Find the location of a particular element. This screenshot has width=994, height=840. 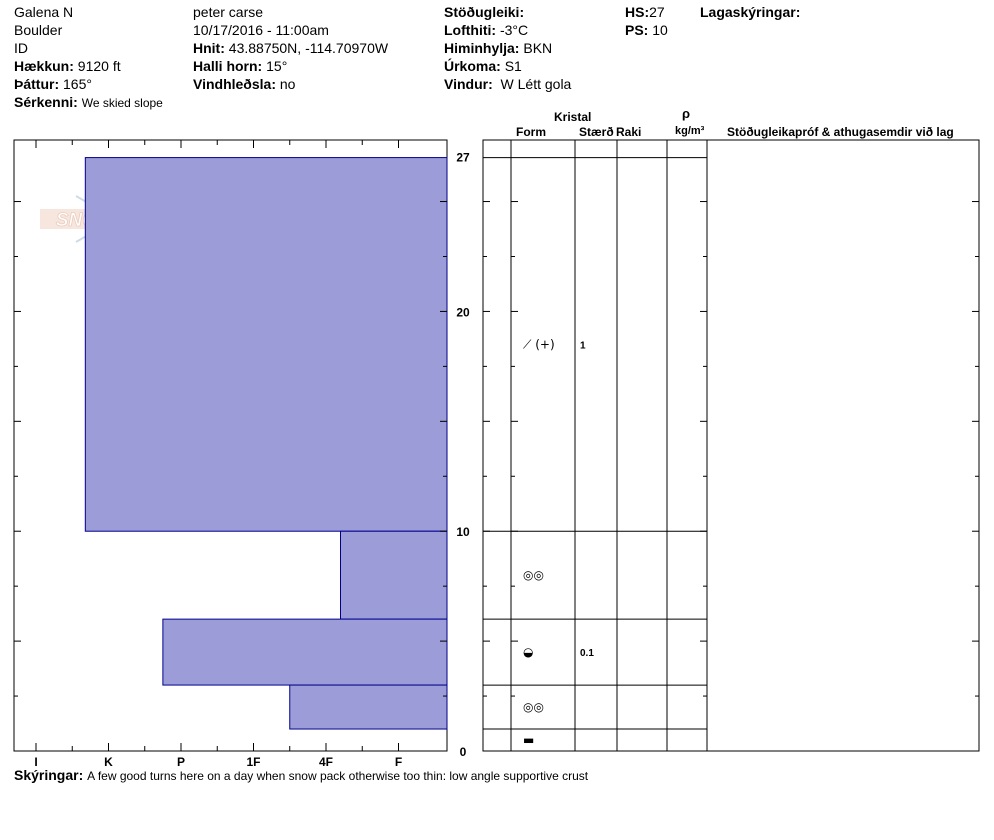

precip-value: S1 is located at coordinates (513, 66).